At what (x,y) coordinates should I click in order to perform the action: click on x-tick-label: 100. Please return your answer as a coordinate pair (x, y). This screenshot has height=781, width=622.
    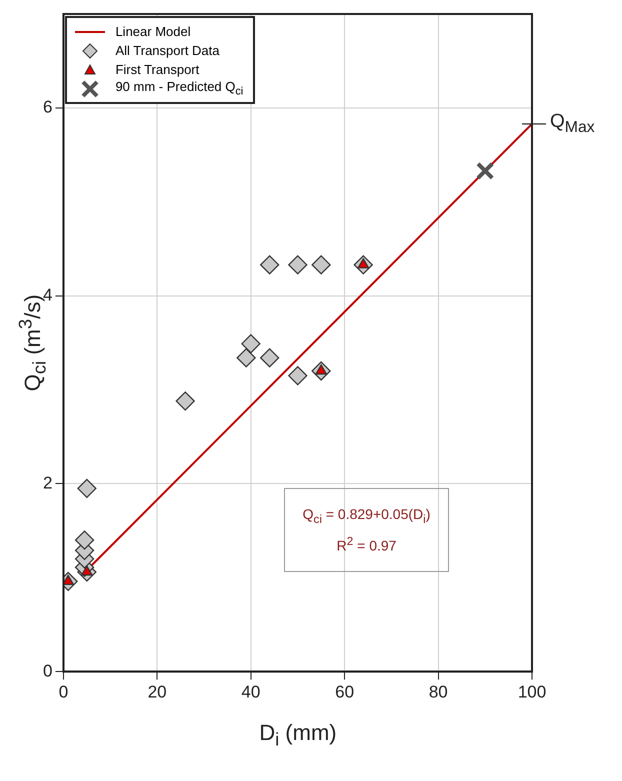
    Looking at the image, I should click on (532, 692).